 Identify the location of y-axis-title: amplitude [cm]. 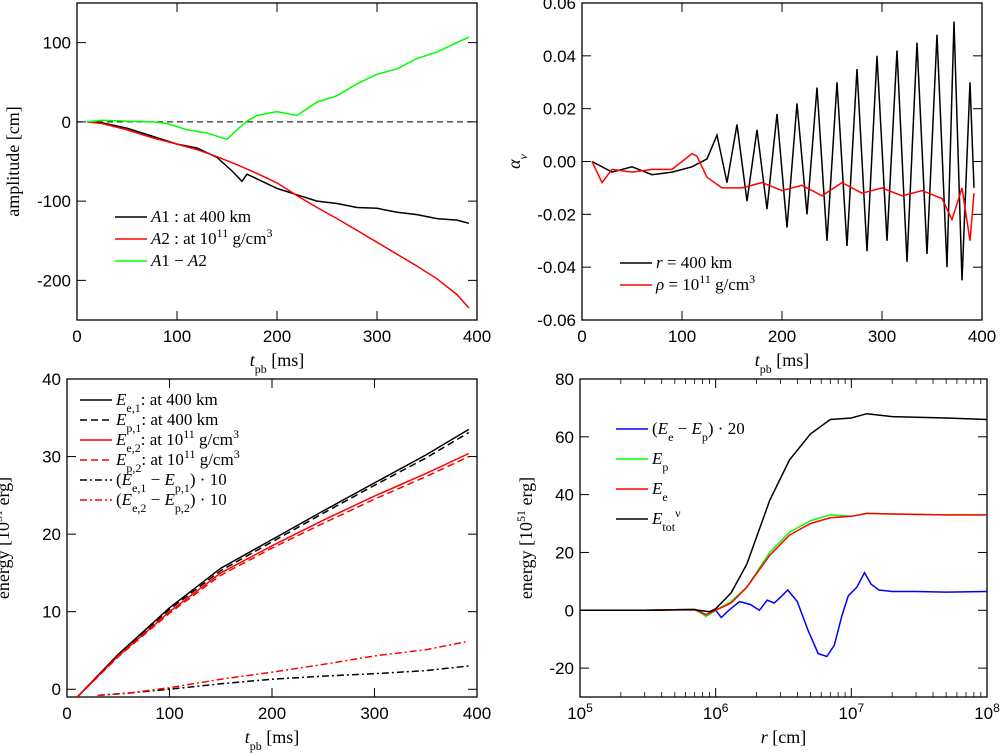
(13, 161).